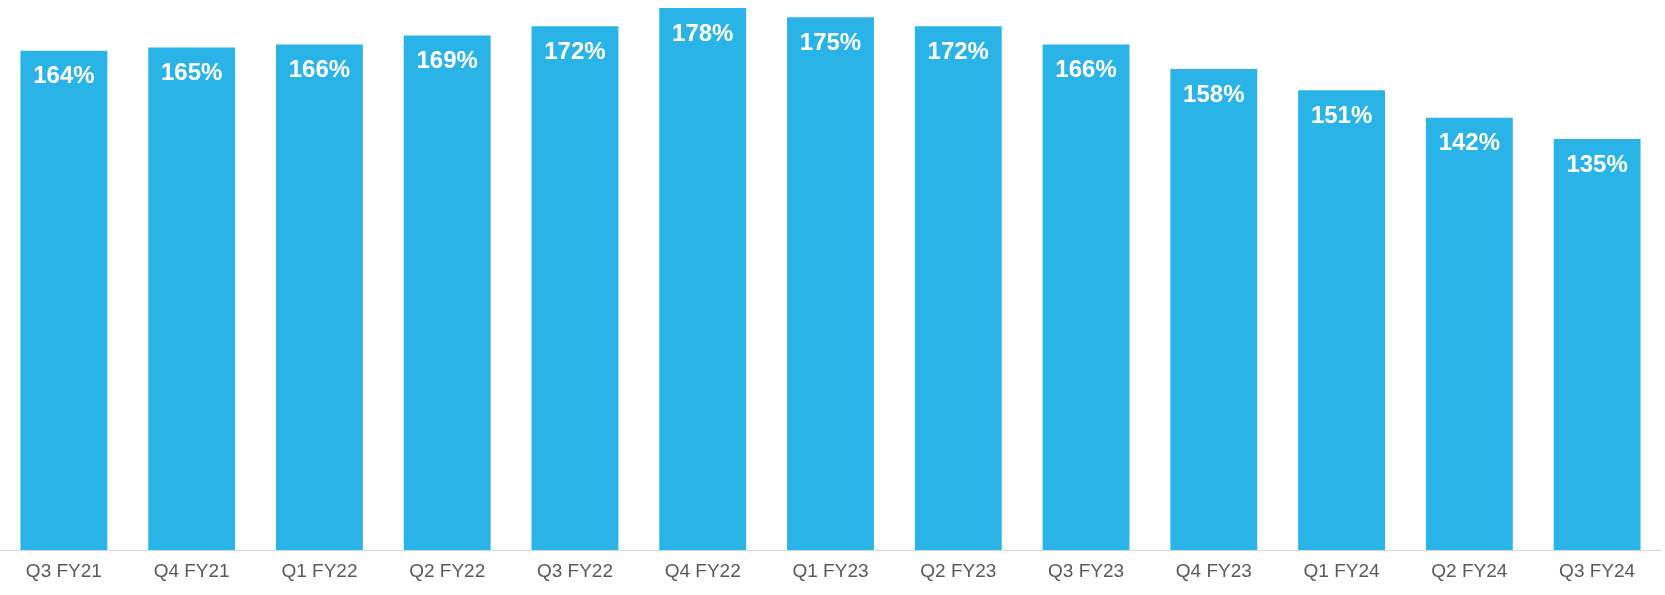 The width and height of the screenshot is (1665, 595). What do you see at coordinates (1086, 570) in the screenshot?
I see `x-tick-label: Q3 FY23` at bounding box center [1086, 570].